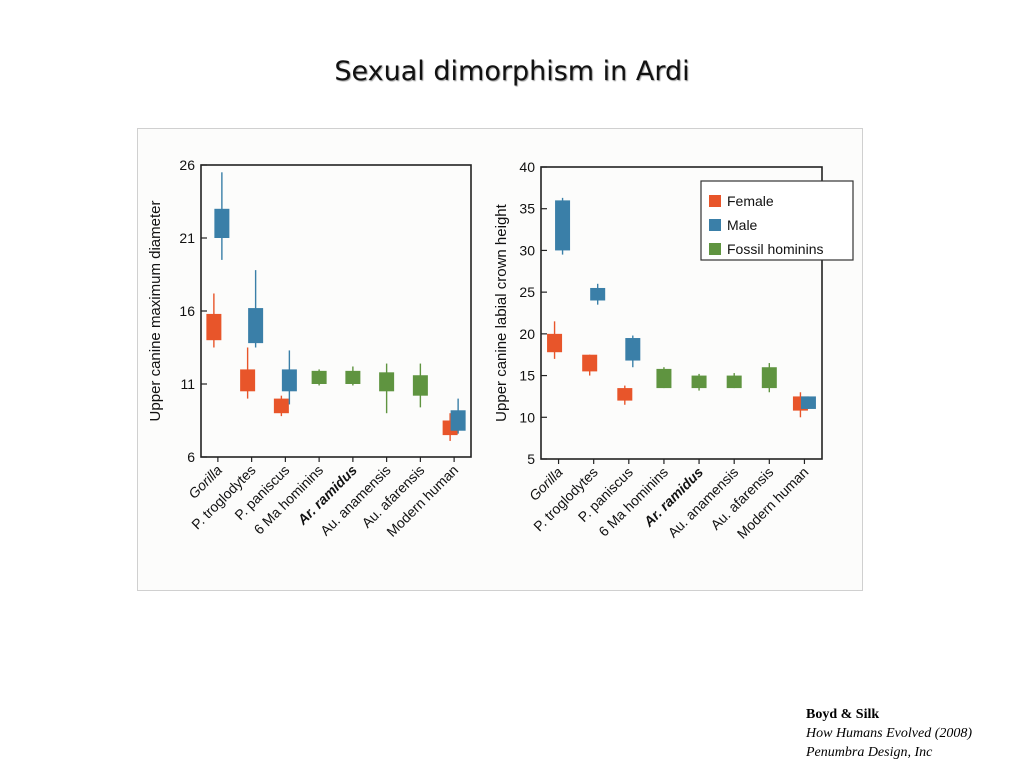 Image resolution: width=1024 pixels, height=768 pixels. Describe the element at coordinates (775, 249) in the screenshot. I see `legend-label: Fossil hominins` at that location.